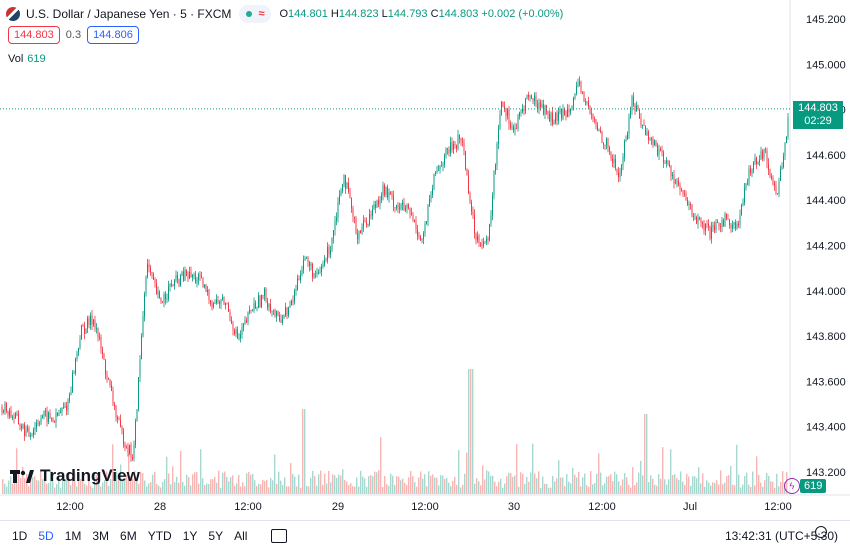 This screenshot has height=551, width=850. What do you see at coordinates (241, 536) in the screenshot?
I see `range-all: All` at bounding box center [241, 536].